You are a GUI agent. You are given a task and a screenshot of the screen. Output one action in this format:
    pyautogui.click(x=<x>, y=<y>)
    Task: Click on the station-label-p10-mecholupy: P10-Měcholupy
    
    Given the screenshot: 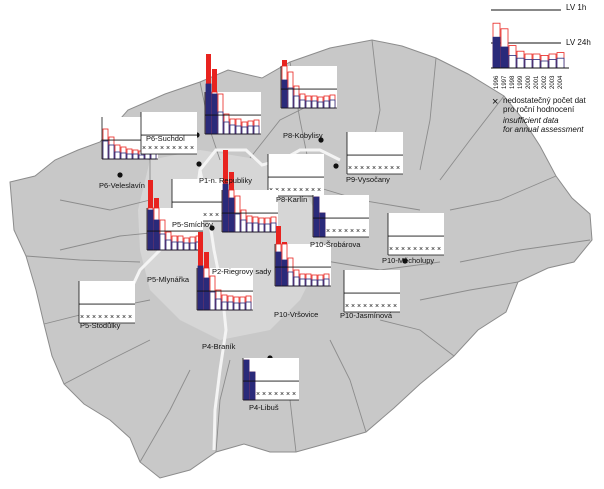 What is the action you would take?
    pyautogui.click(x=408, y=260)
    